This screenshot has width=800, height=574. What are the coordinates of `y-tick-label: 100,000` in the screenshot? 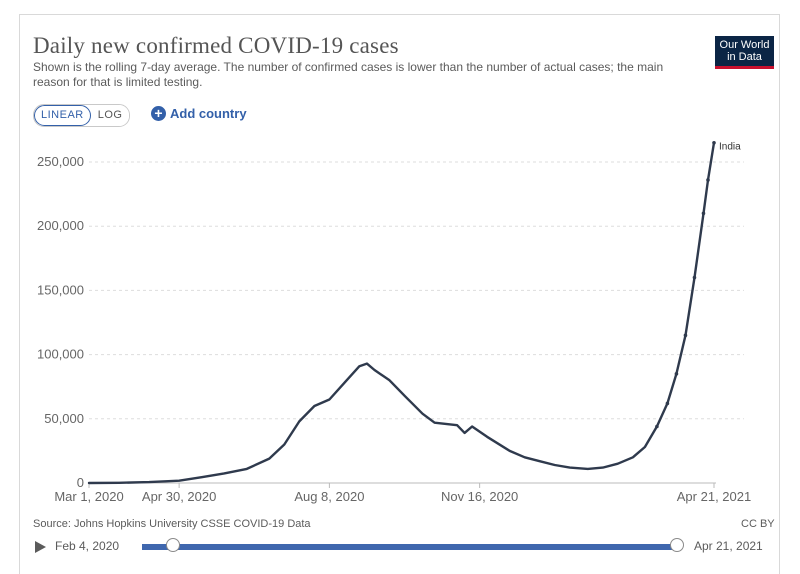 It's located at (60, 354).